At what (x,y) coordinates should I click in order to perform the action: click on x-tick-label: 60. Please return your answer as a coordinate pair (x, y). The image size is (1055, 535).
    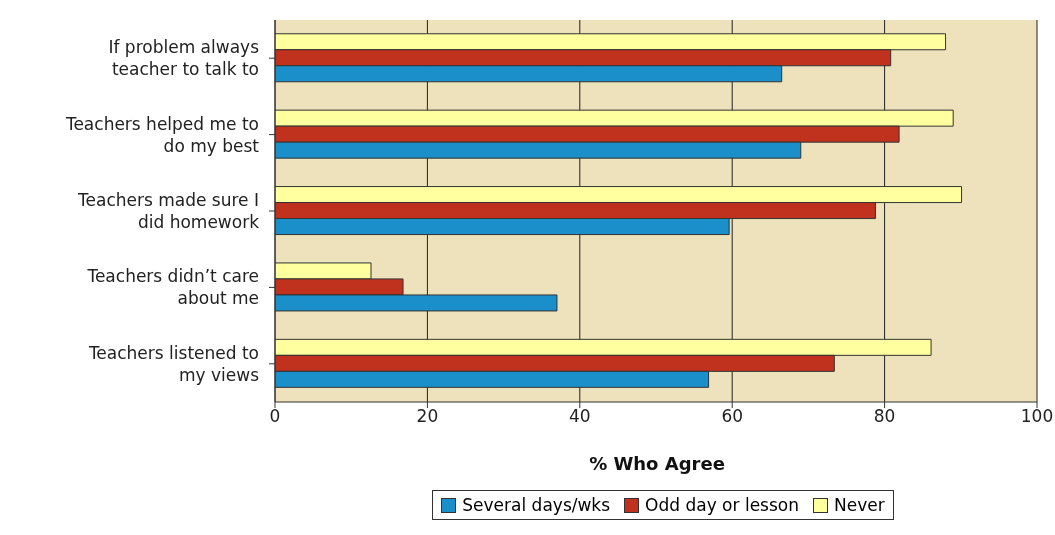
    Looking at the image, I should click on (732, 416).